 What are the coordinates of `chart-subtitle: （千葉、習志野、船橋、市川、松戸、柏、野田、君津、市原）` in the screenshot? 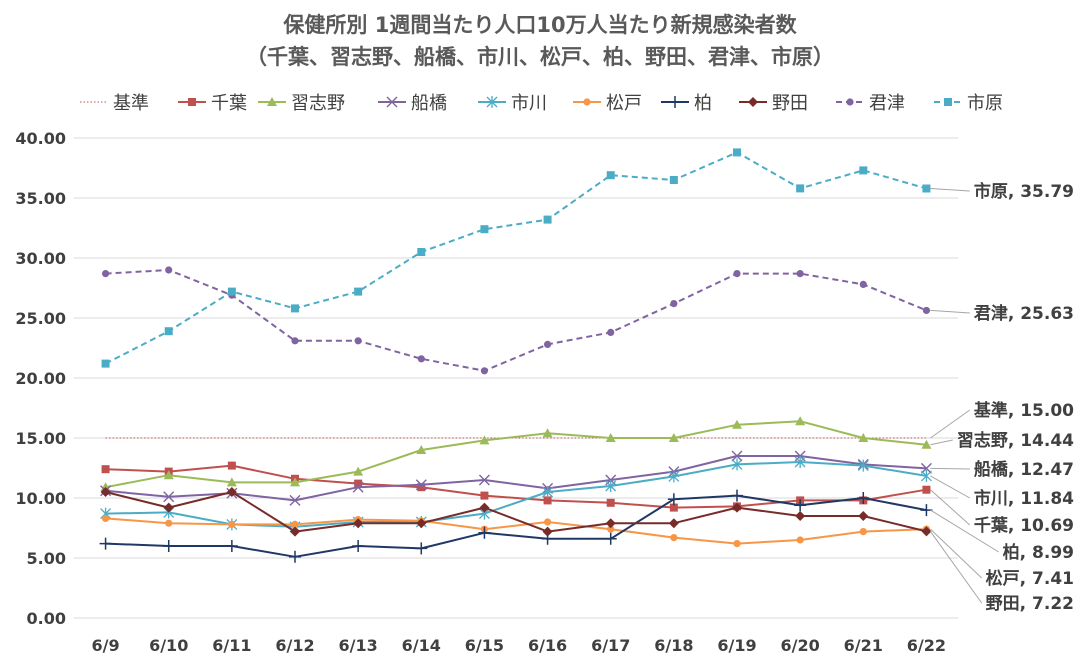 It's located at (540, 57).